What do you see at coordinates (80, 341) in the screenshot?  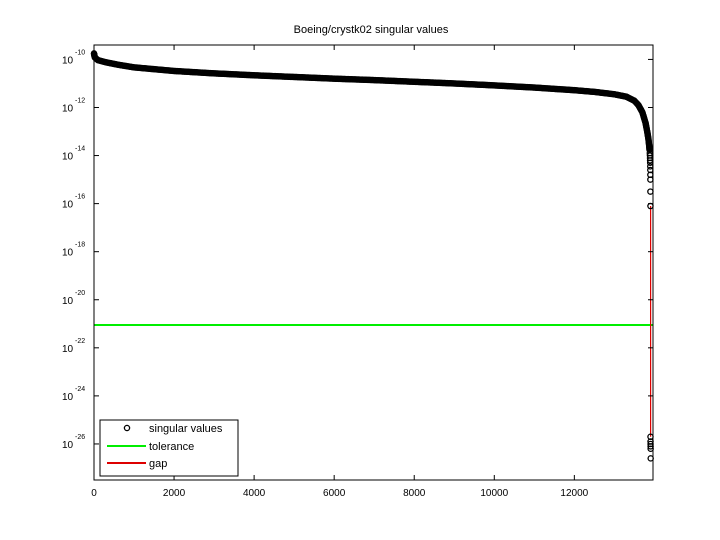 I see `y-tick-exponent: -22` at bounding box center [80, 341].